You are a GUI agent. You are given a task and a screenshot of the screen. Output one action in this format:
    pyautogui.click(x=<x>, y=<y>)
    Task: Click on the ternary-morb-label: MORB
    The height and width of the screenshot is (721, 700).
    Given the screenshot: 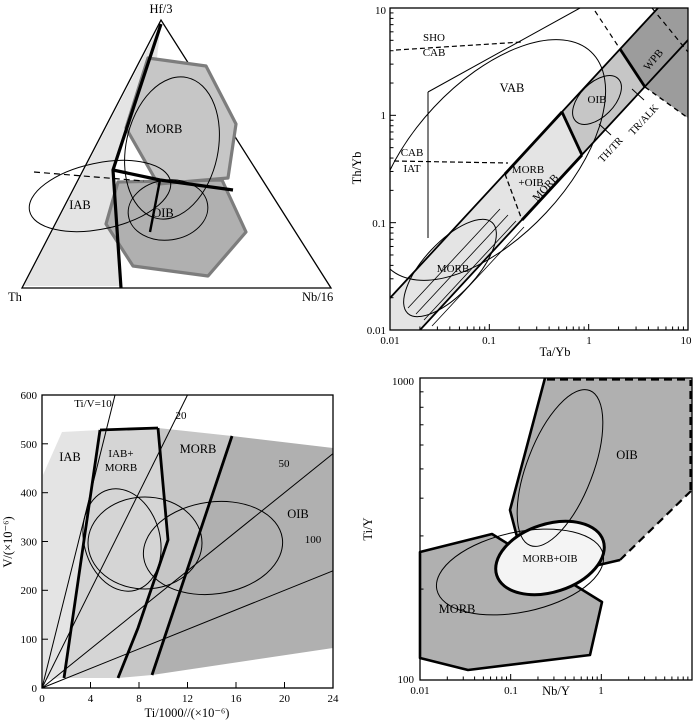 What is the action you would take?
    pyautogui.click(x=164, y=129)
    